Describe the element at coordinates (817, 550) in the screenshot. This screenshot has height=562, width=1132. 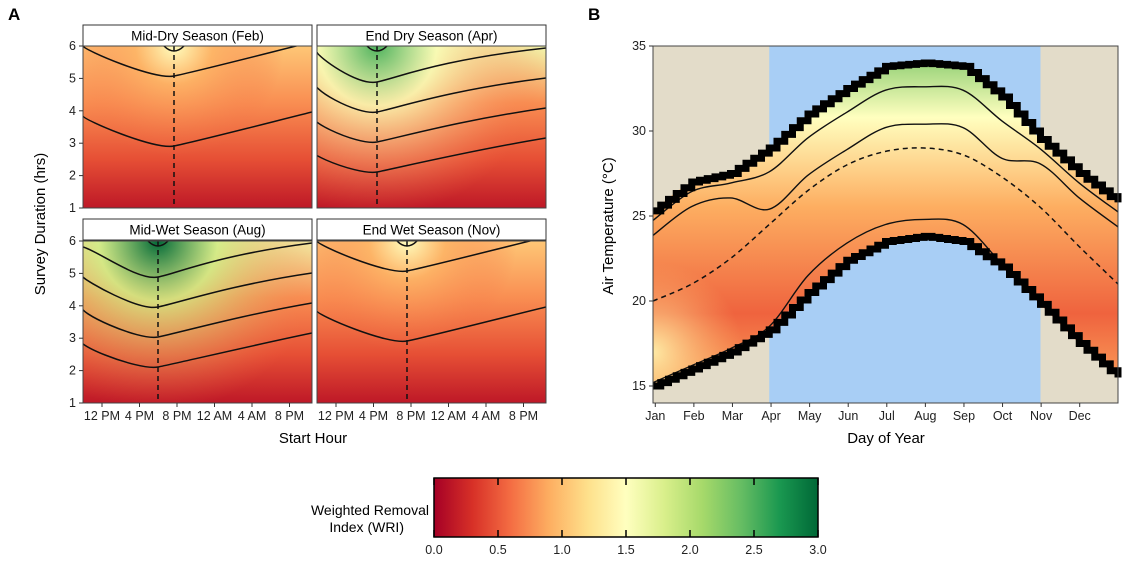
I see `colorbar-tick-label: 3.0` at that location.